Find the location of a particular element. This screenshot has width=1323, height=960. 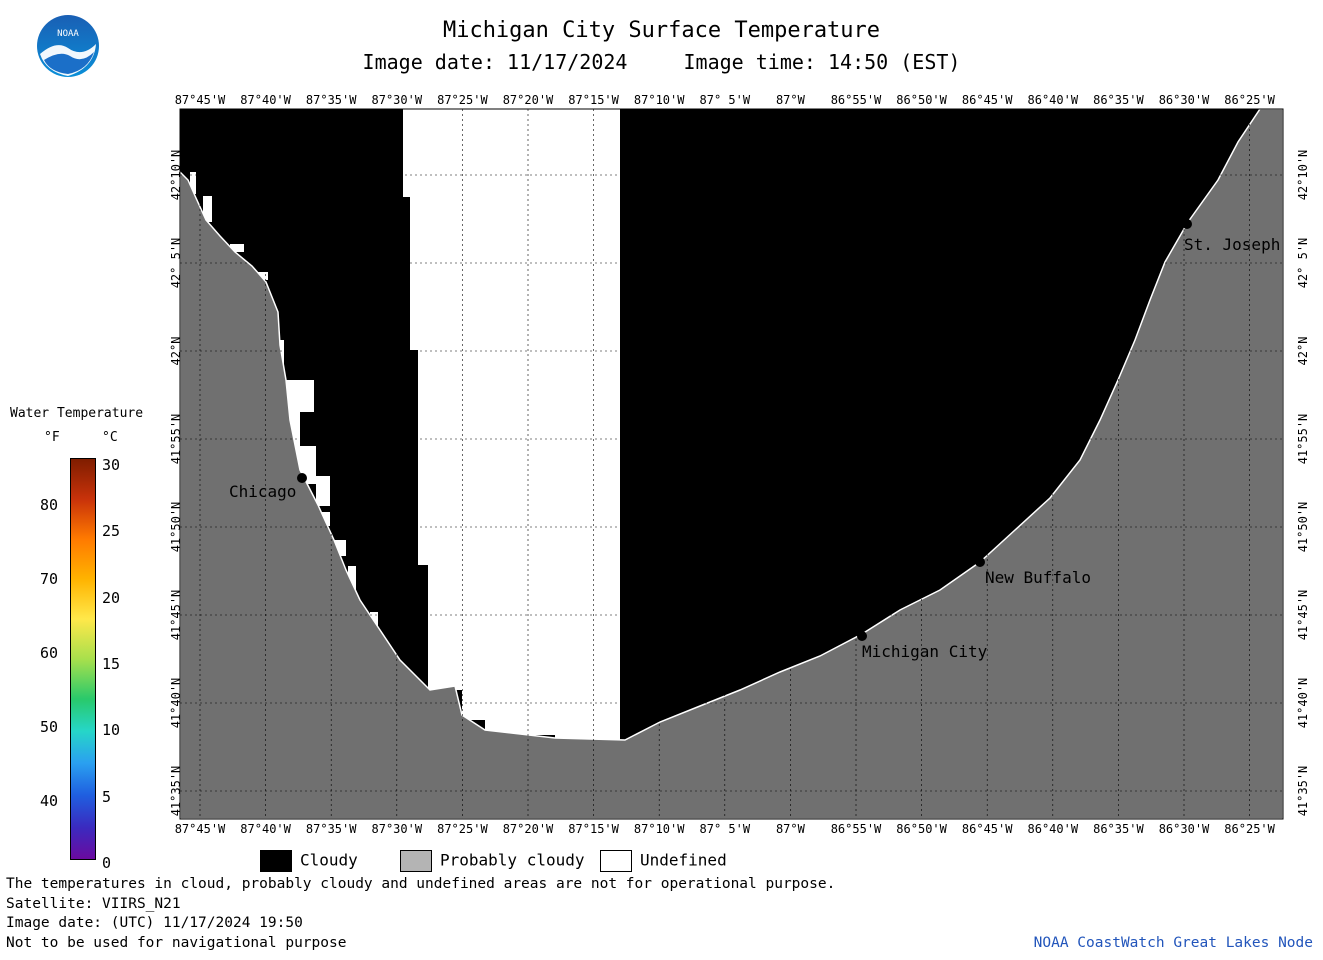

scale-c-tick: 0 is located at coordinates (107, 862).